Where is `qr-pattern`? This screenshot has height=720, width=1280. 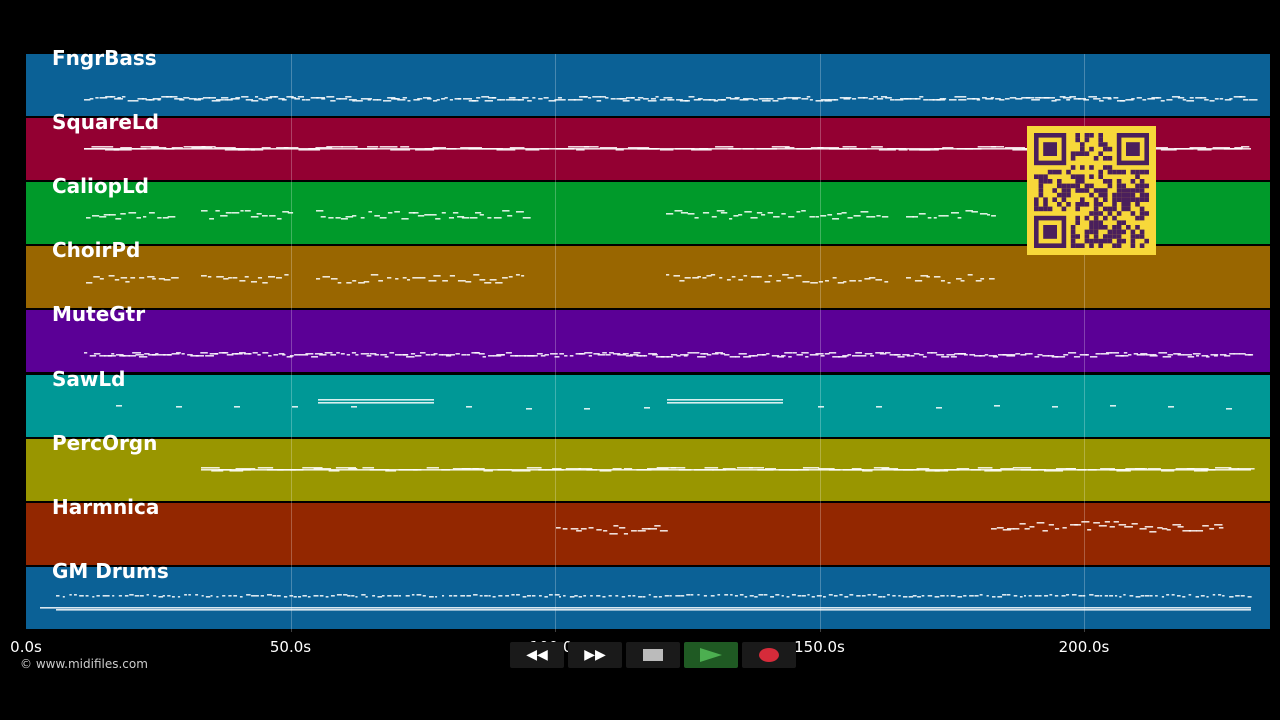 qr-pattern is located at coordinates (1091, 190).